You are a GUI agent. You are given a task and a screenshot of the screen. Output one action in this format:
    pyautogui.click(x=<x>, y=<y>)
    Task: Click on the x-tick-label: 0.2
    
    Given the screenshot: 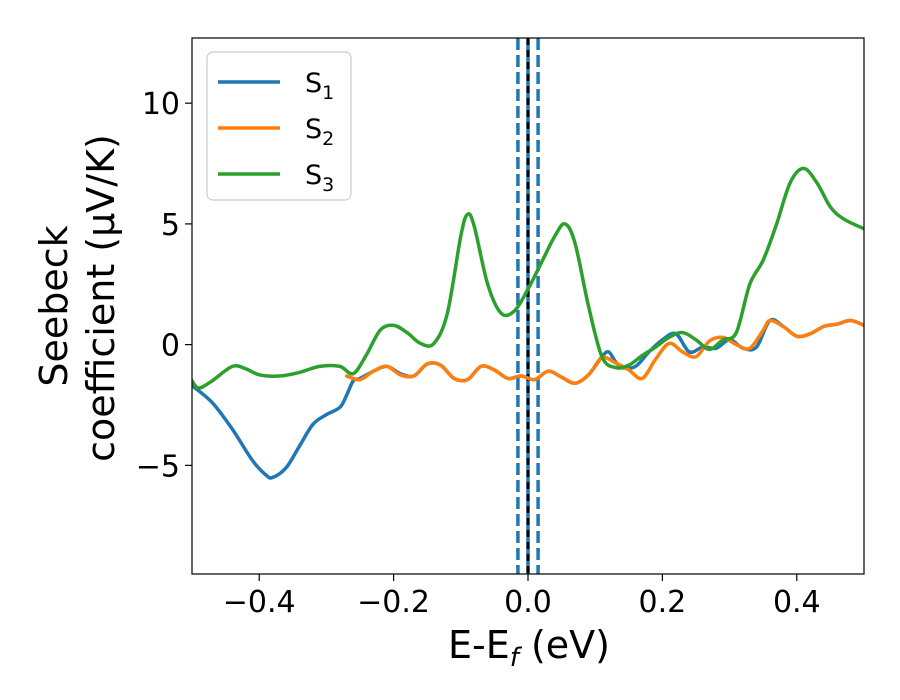 What is the action you would take?
    pyautogui.click(x=663, y=602)
    